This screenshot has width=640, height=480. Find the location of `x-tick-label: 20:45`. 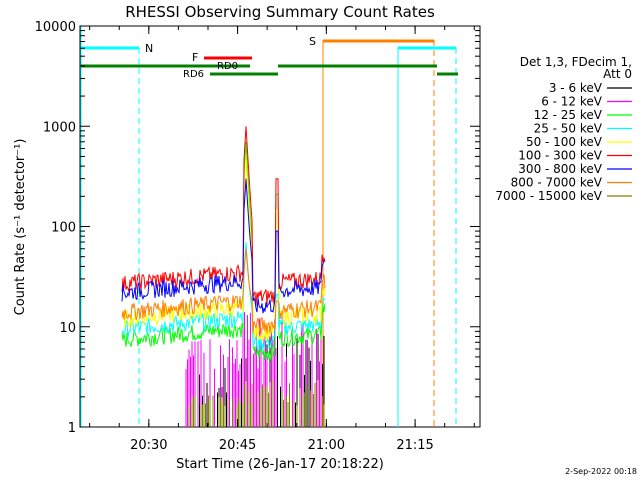

x-tick-label: 20:45 is located at coordinates (237, 445).